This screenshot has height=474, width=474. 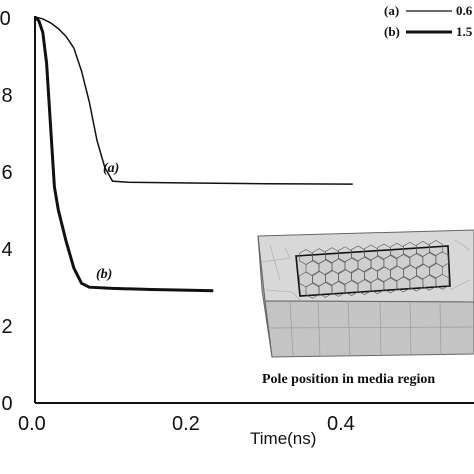 What do you see at coordinates (341, 424) in the screenshot?
I see `x-tick-label-2: 0.4` at bounding box center [341, 424].